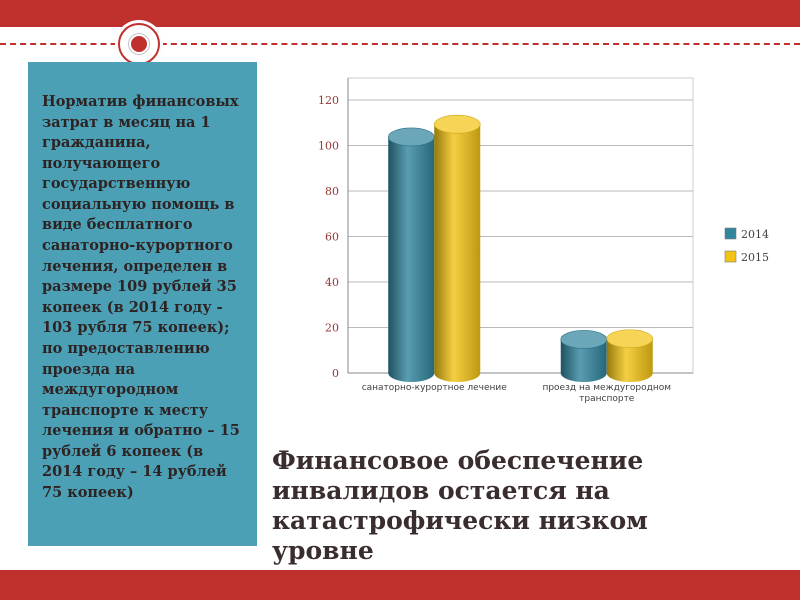 The height and width of the screenshot is (600, 800). I want to click on svg-text: 2014, so click(755, 234).